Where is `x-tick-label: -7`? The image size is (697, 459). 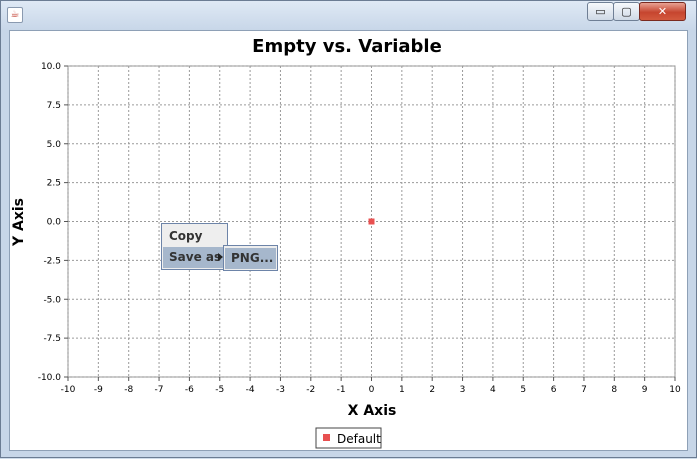
x-tick-label: -7 is located at coordinates (159, 390).